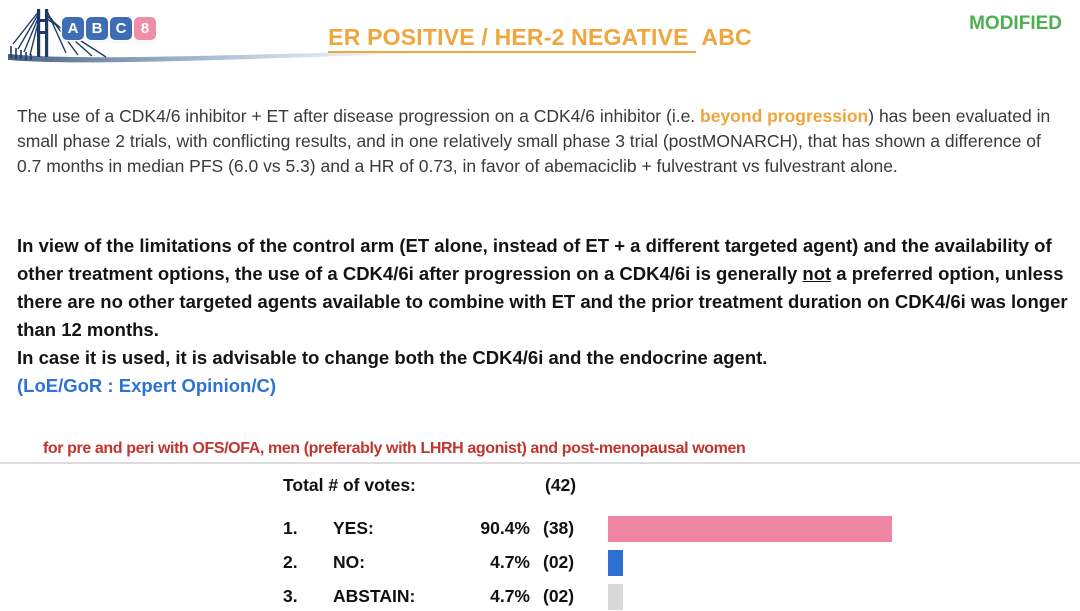  What do you see at coordinates (349, 562) in the screenshot?
I see `vote-row-label: NO:` at bounding box center [349, 562].